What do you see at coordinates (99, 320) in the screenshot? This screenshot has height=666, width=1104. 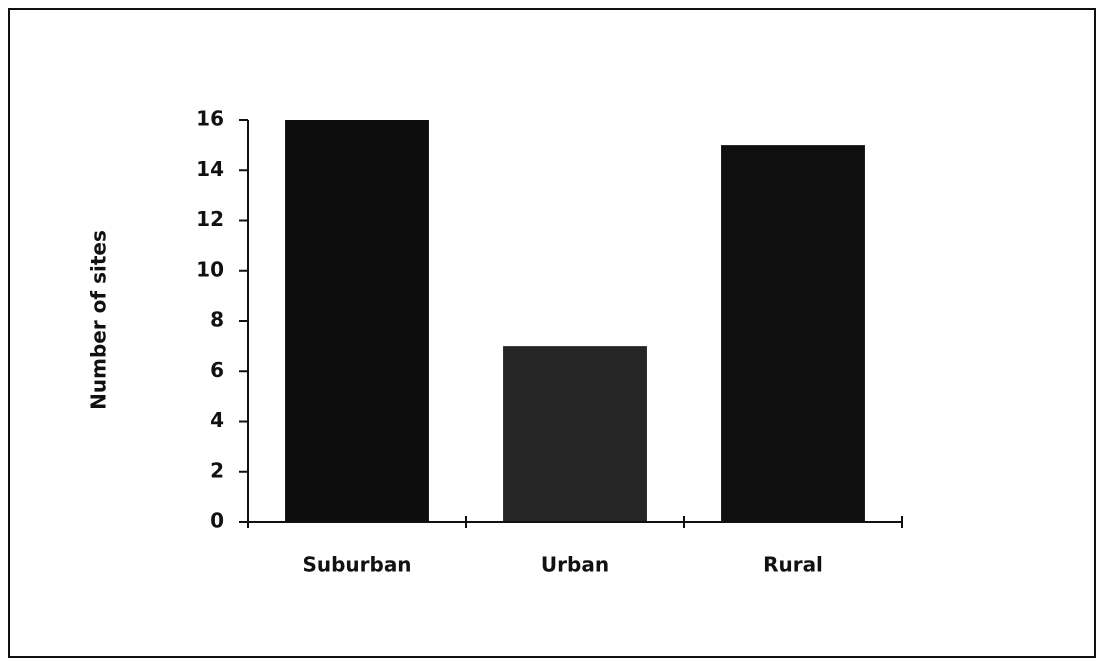 I see `y-axis-label: Number of sites` at bounding box center [99, 320].